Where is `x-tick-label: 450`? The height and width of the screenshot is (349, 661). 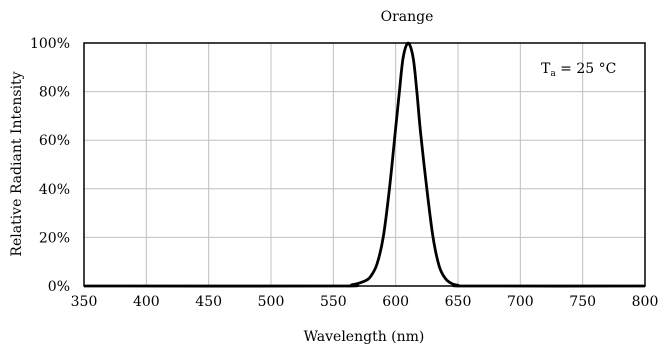
x-tick-label: 450 is located at coordinates (208, 302).